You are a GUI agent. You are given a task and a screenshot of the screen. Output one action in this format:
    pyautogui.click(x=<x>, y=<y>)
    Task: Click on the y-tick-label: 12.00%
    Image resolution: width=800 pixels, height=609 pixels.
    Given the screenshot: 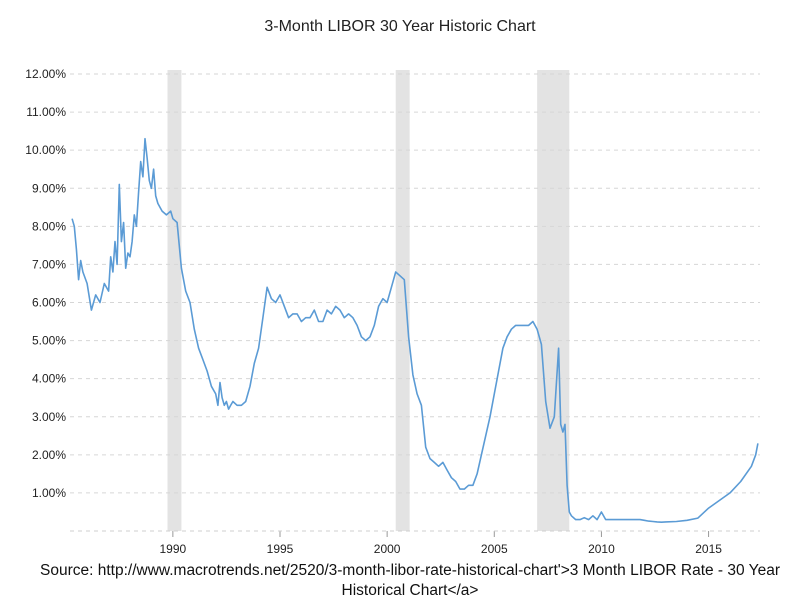 What is the action you would take?
    pyautogui.click(x=45, y=74)
    